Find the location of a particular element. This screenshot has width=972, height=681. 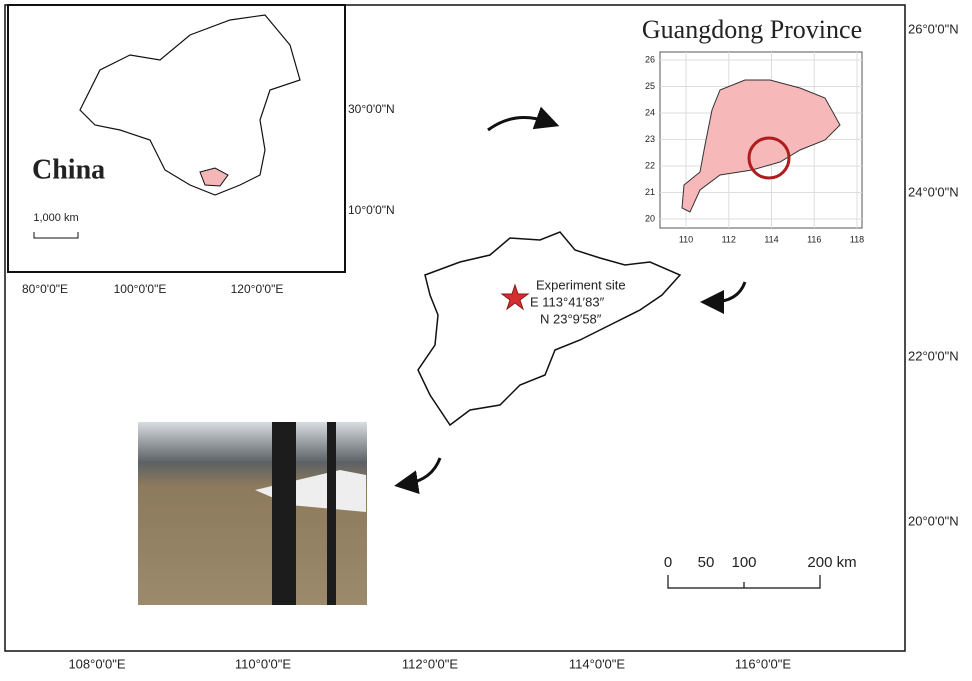

china-lat-label: 30°0'0"N is located at coordinates (371, 109).